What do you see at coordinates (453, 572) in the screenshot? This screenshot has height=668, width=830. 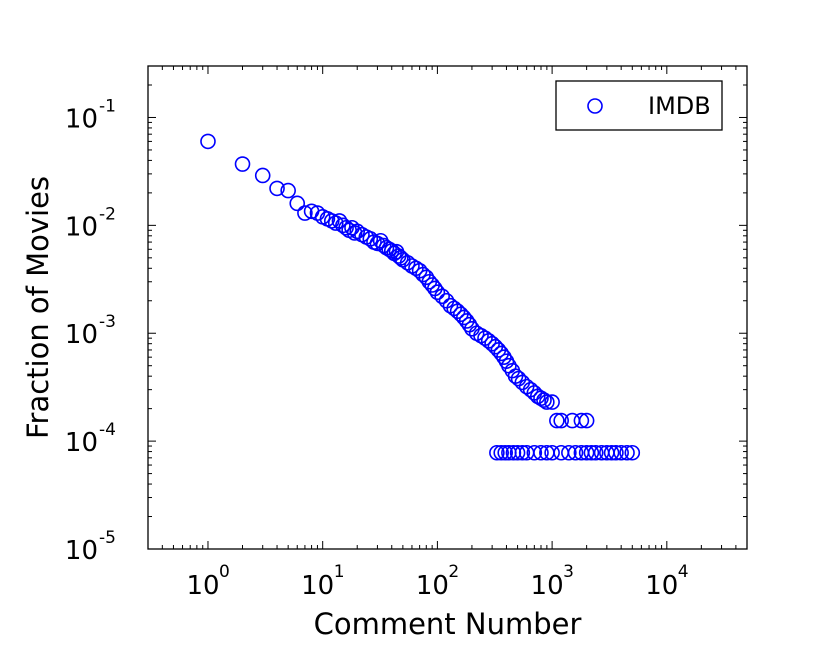 I see `x-tick-exponent: 2` at bounding box center [453, 572].